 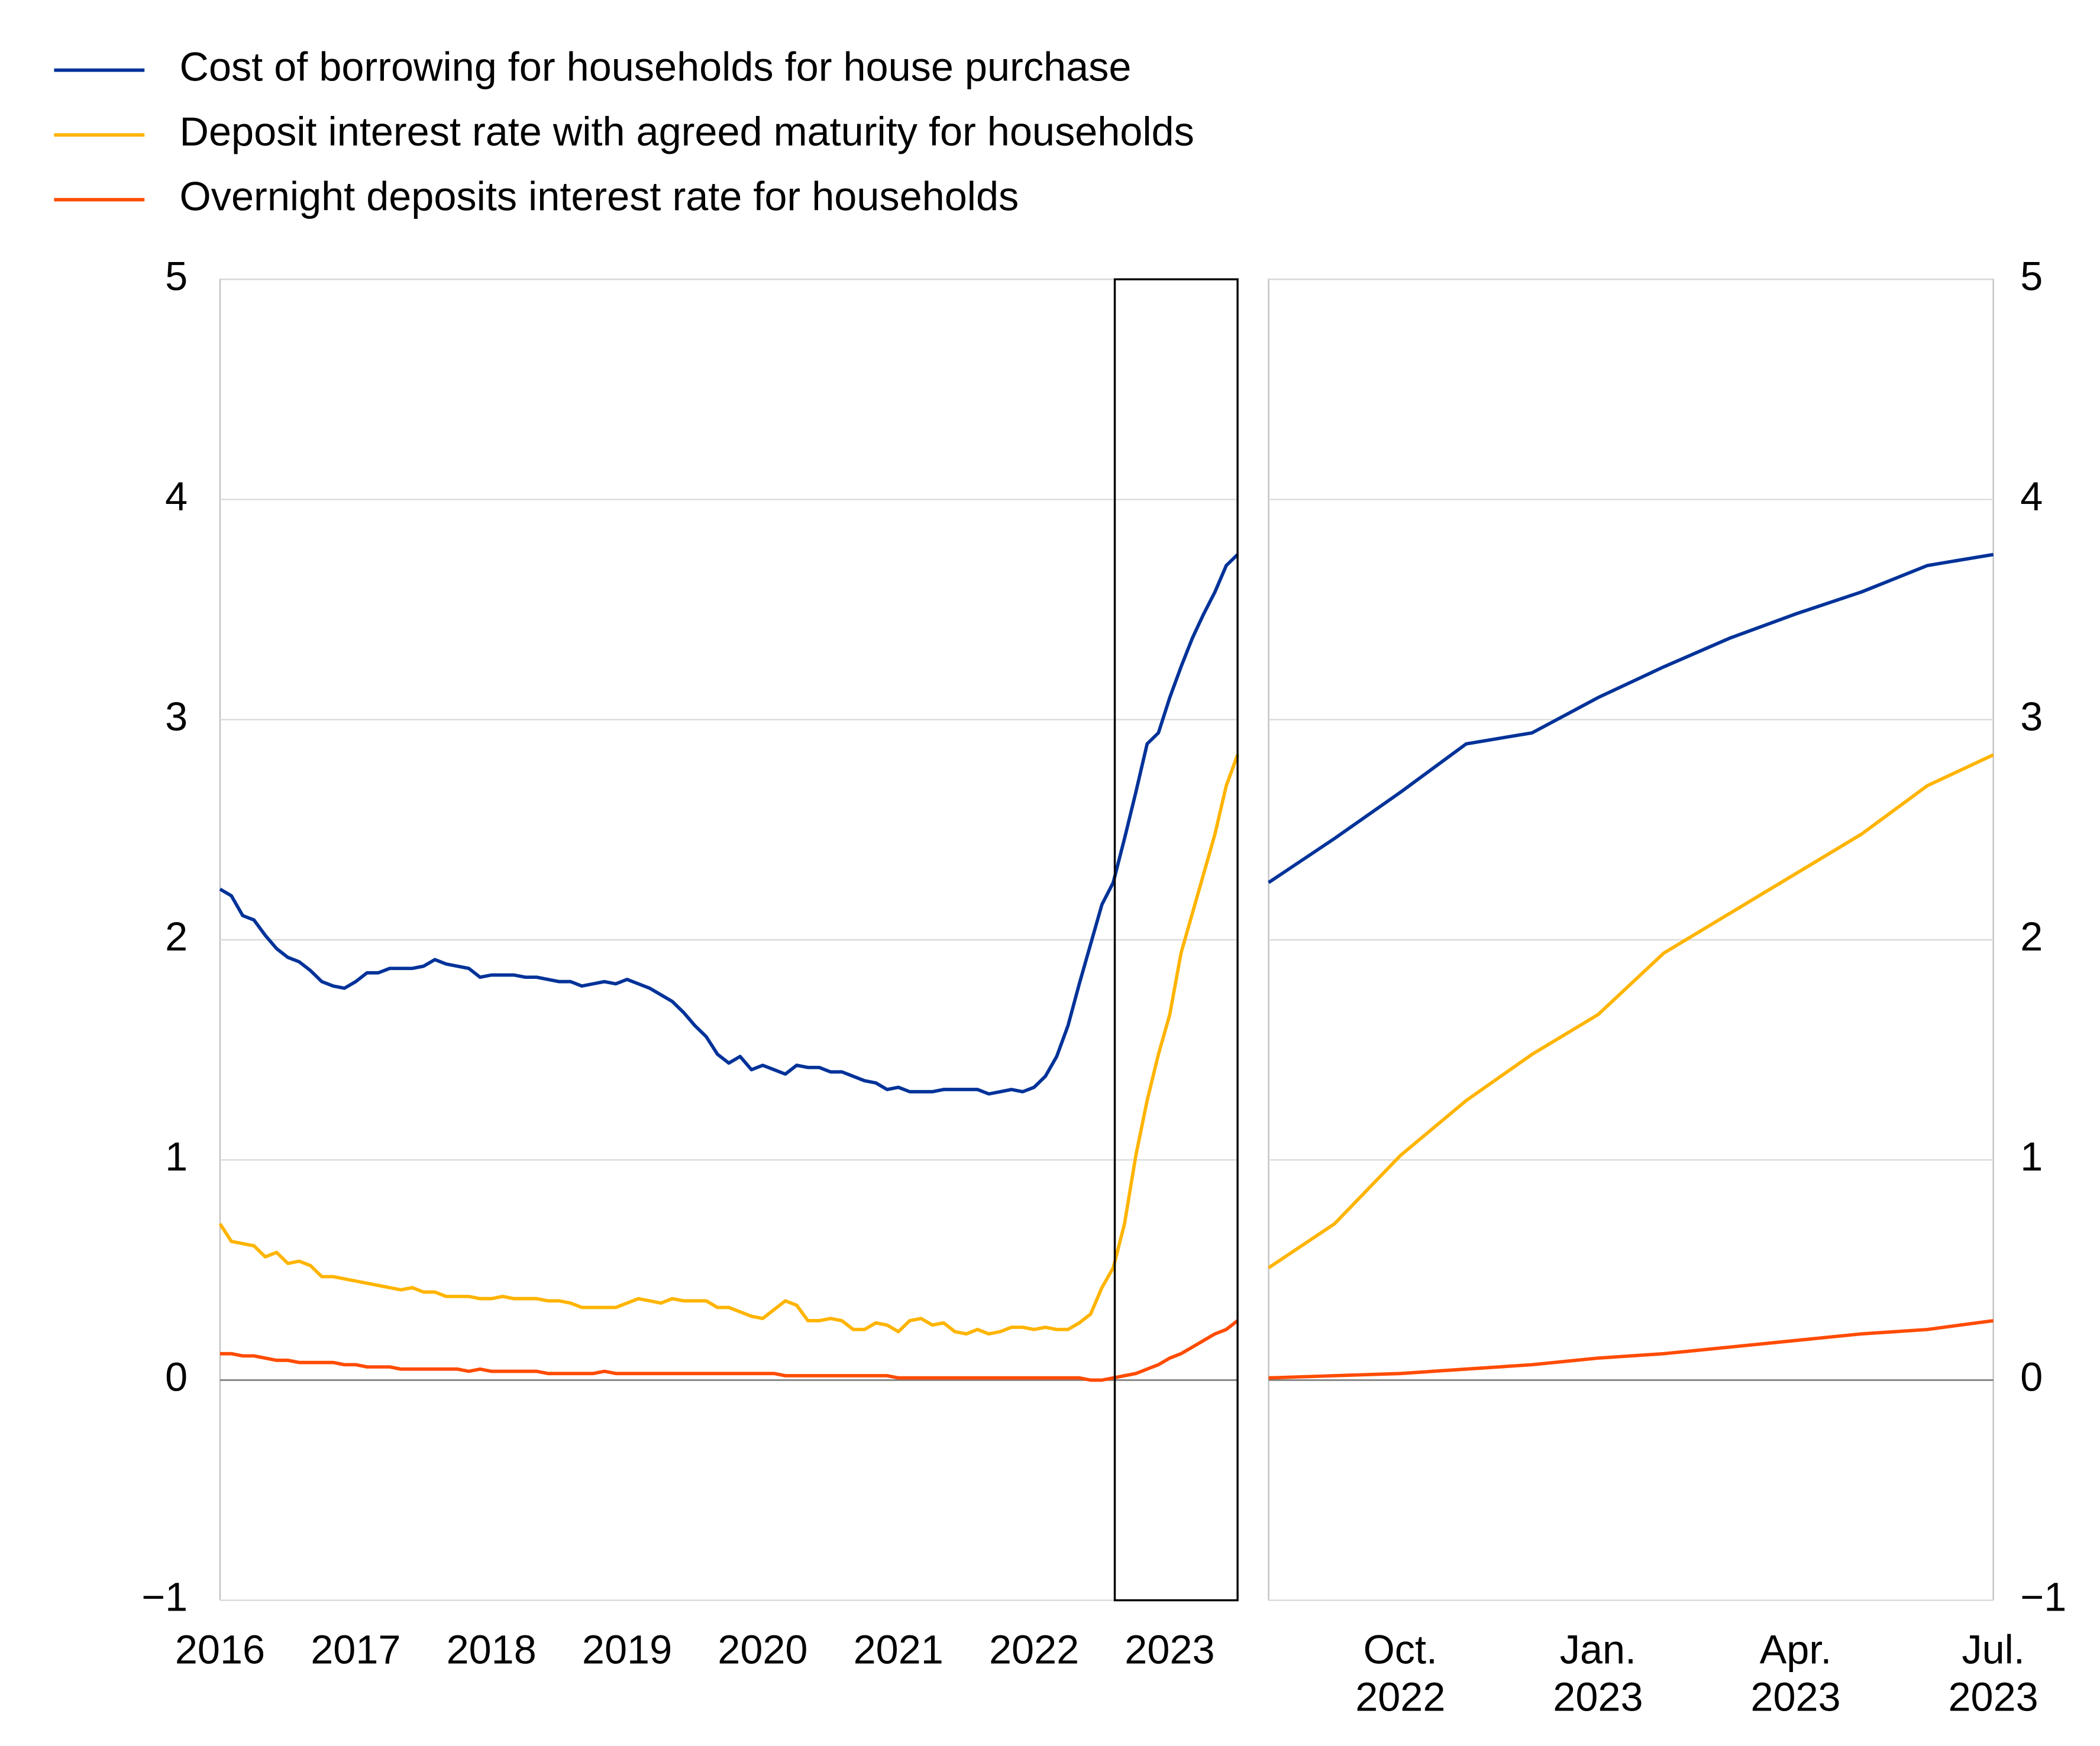 What do you see at coordinates (1993, 1673) in the screenshot?
I see `x-tick-label: Jul. 2023` at bounding box center [1993, 1673].